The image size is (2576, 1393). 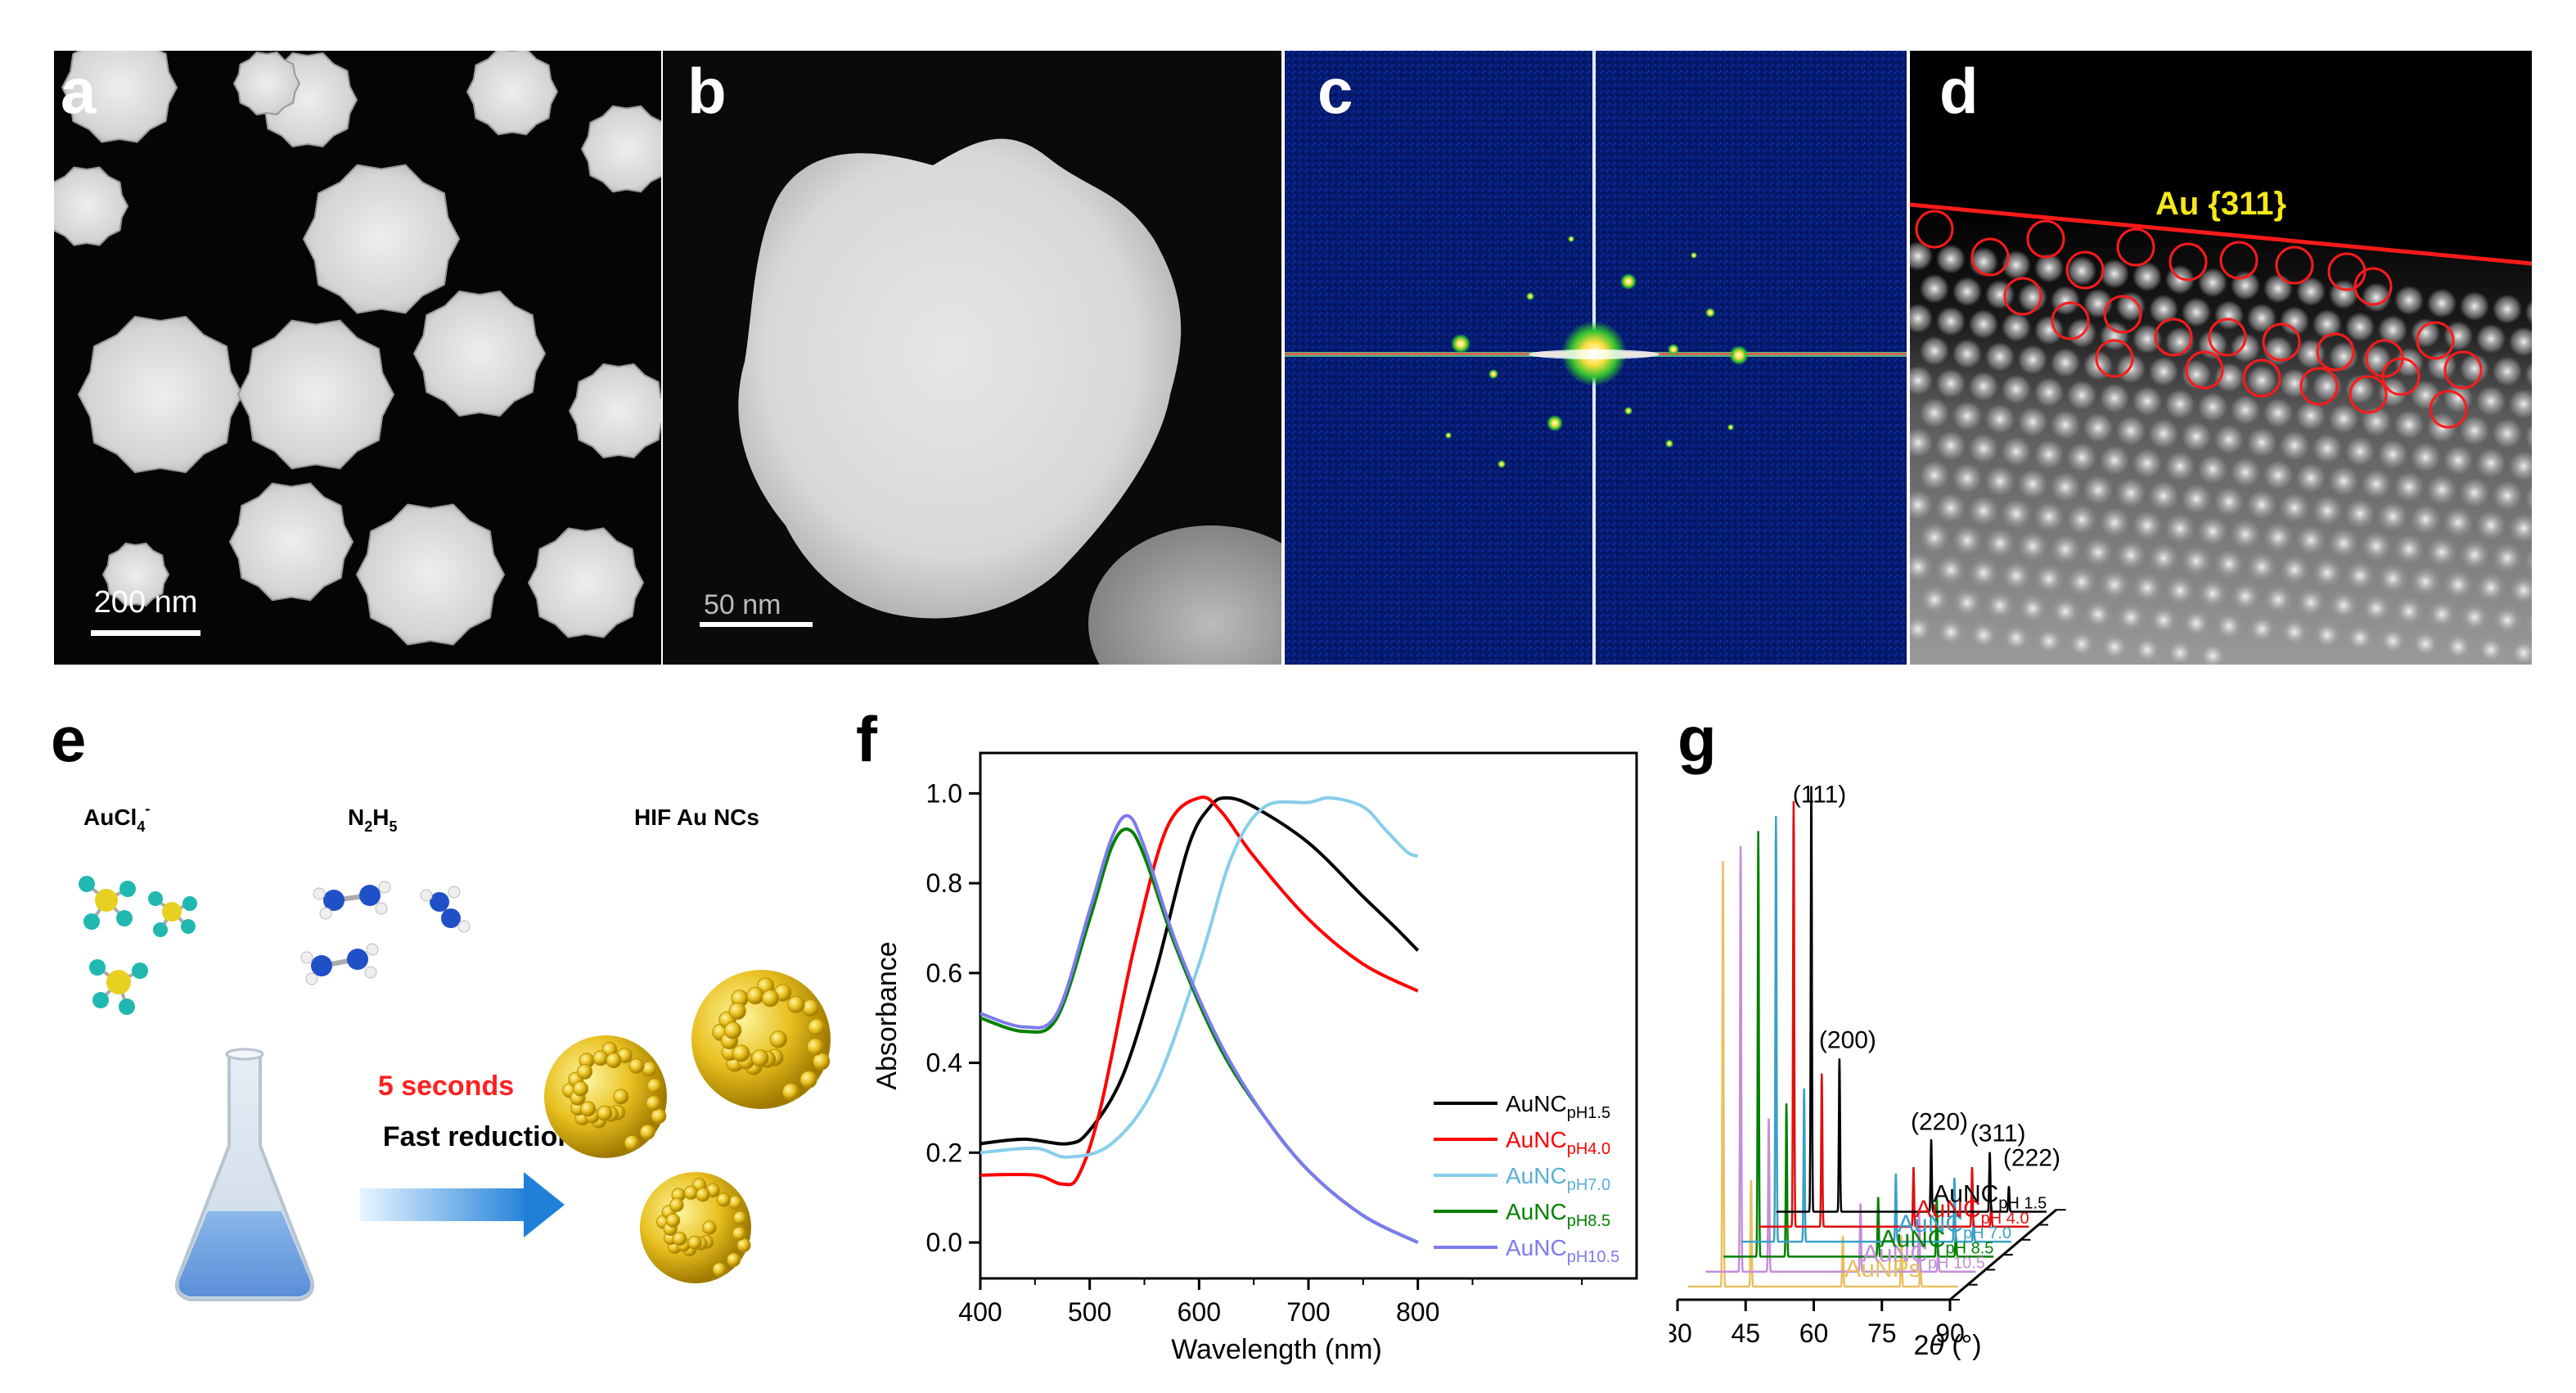 What do you see at coordinates (146, 633) in the screenshot?
I see `scalebar-a` at bounding box center [146, 633].